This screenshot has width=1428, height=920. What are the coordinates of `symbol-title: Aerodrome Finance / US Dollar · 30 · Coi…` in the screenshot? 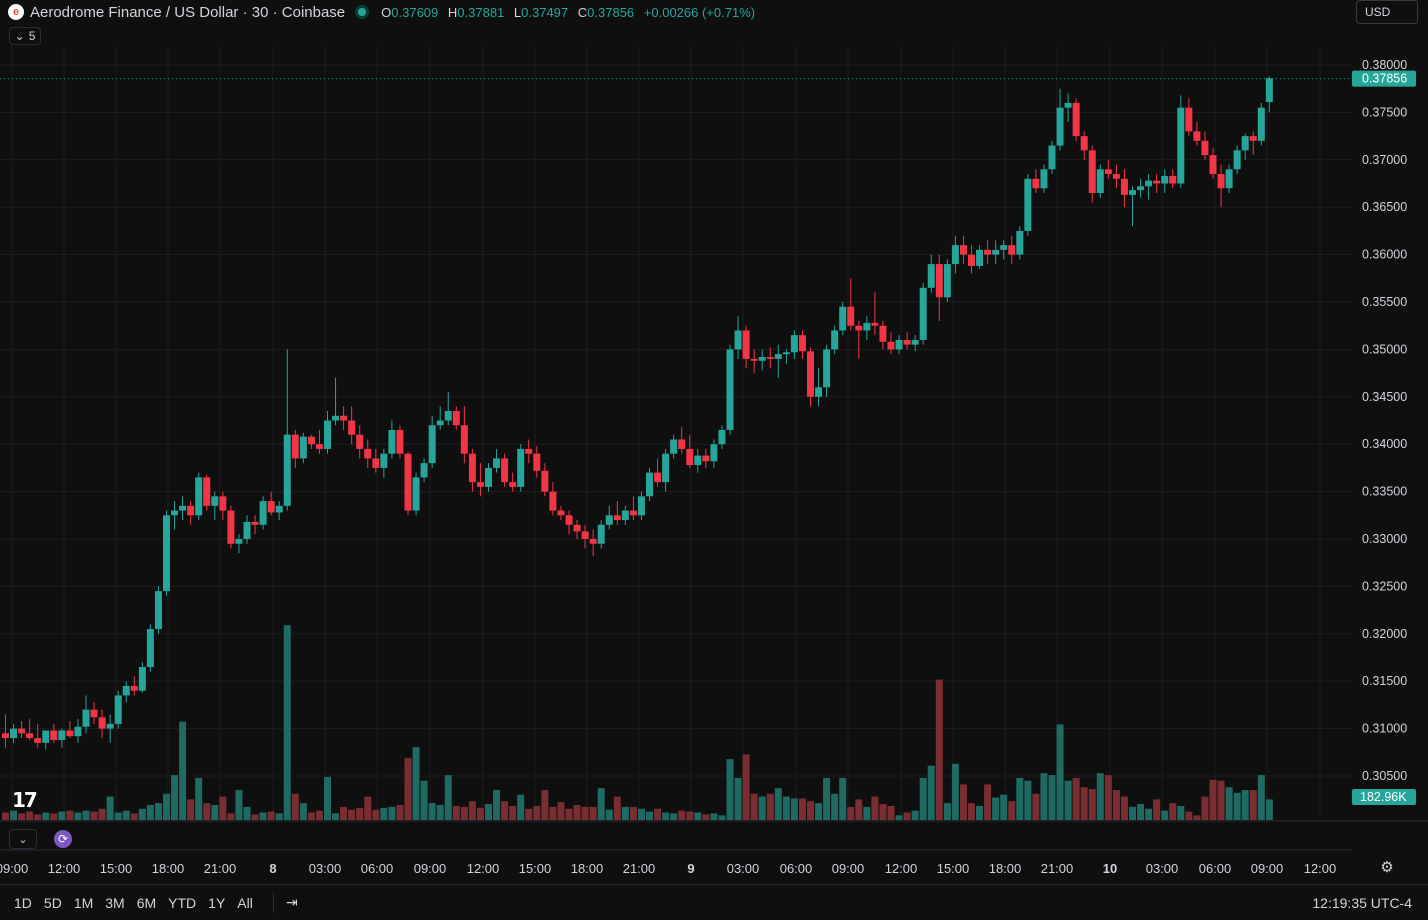 It's located at (188, 12).